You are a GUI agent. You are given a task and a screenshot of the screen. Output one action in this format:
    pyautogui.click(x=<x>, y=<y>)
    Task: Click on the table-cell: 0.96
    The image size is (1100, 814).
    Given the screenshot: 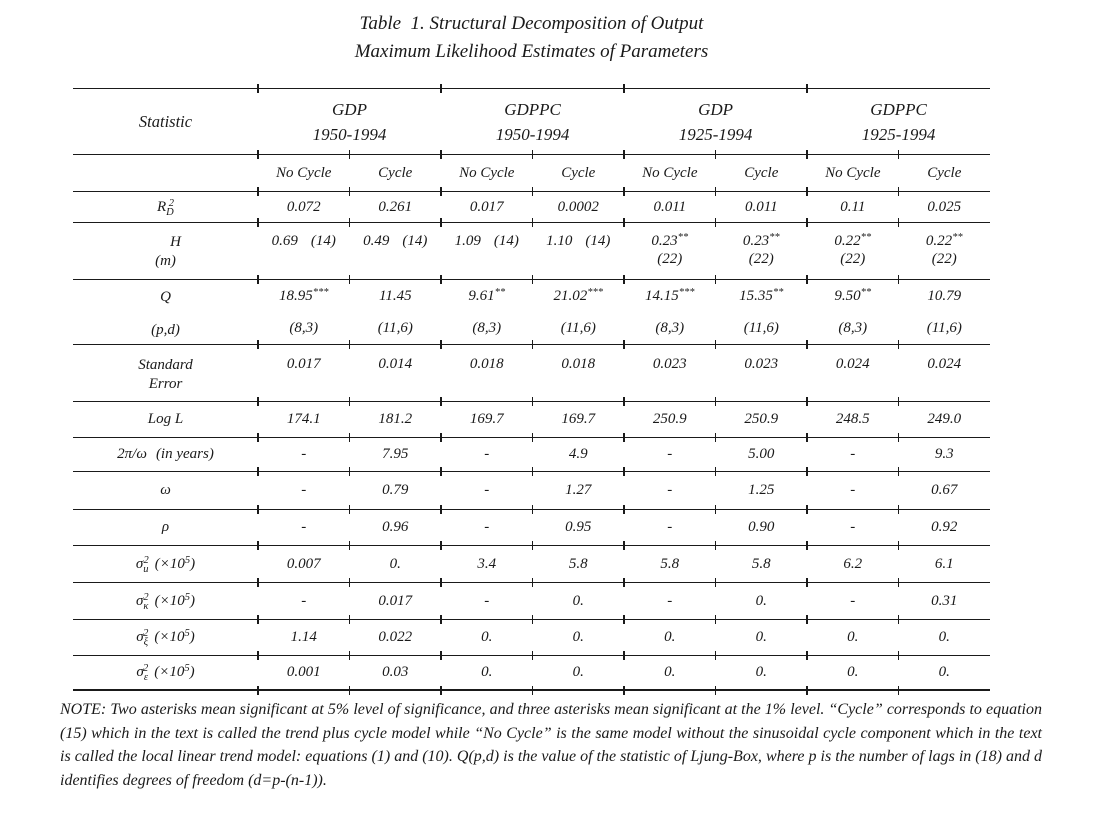 What is the action you would take?
    pyautogui.click(x=395, y=525)
    